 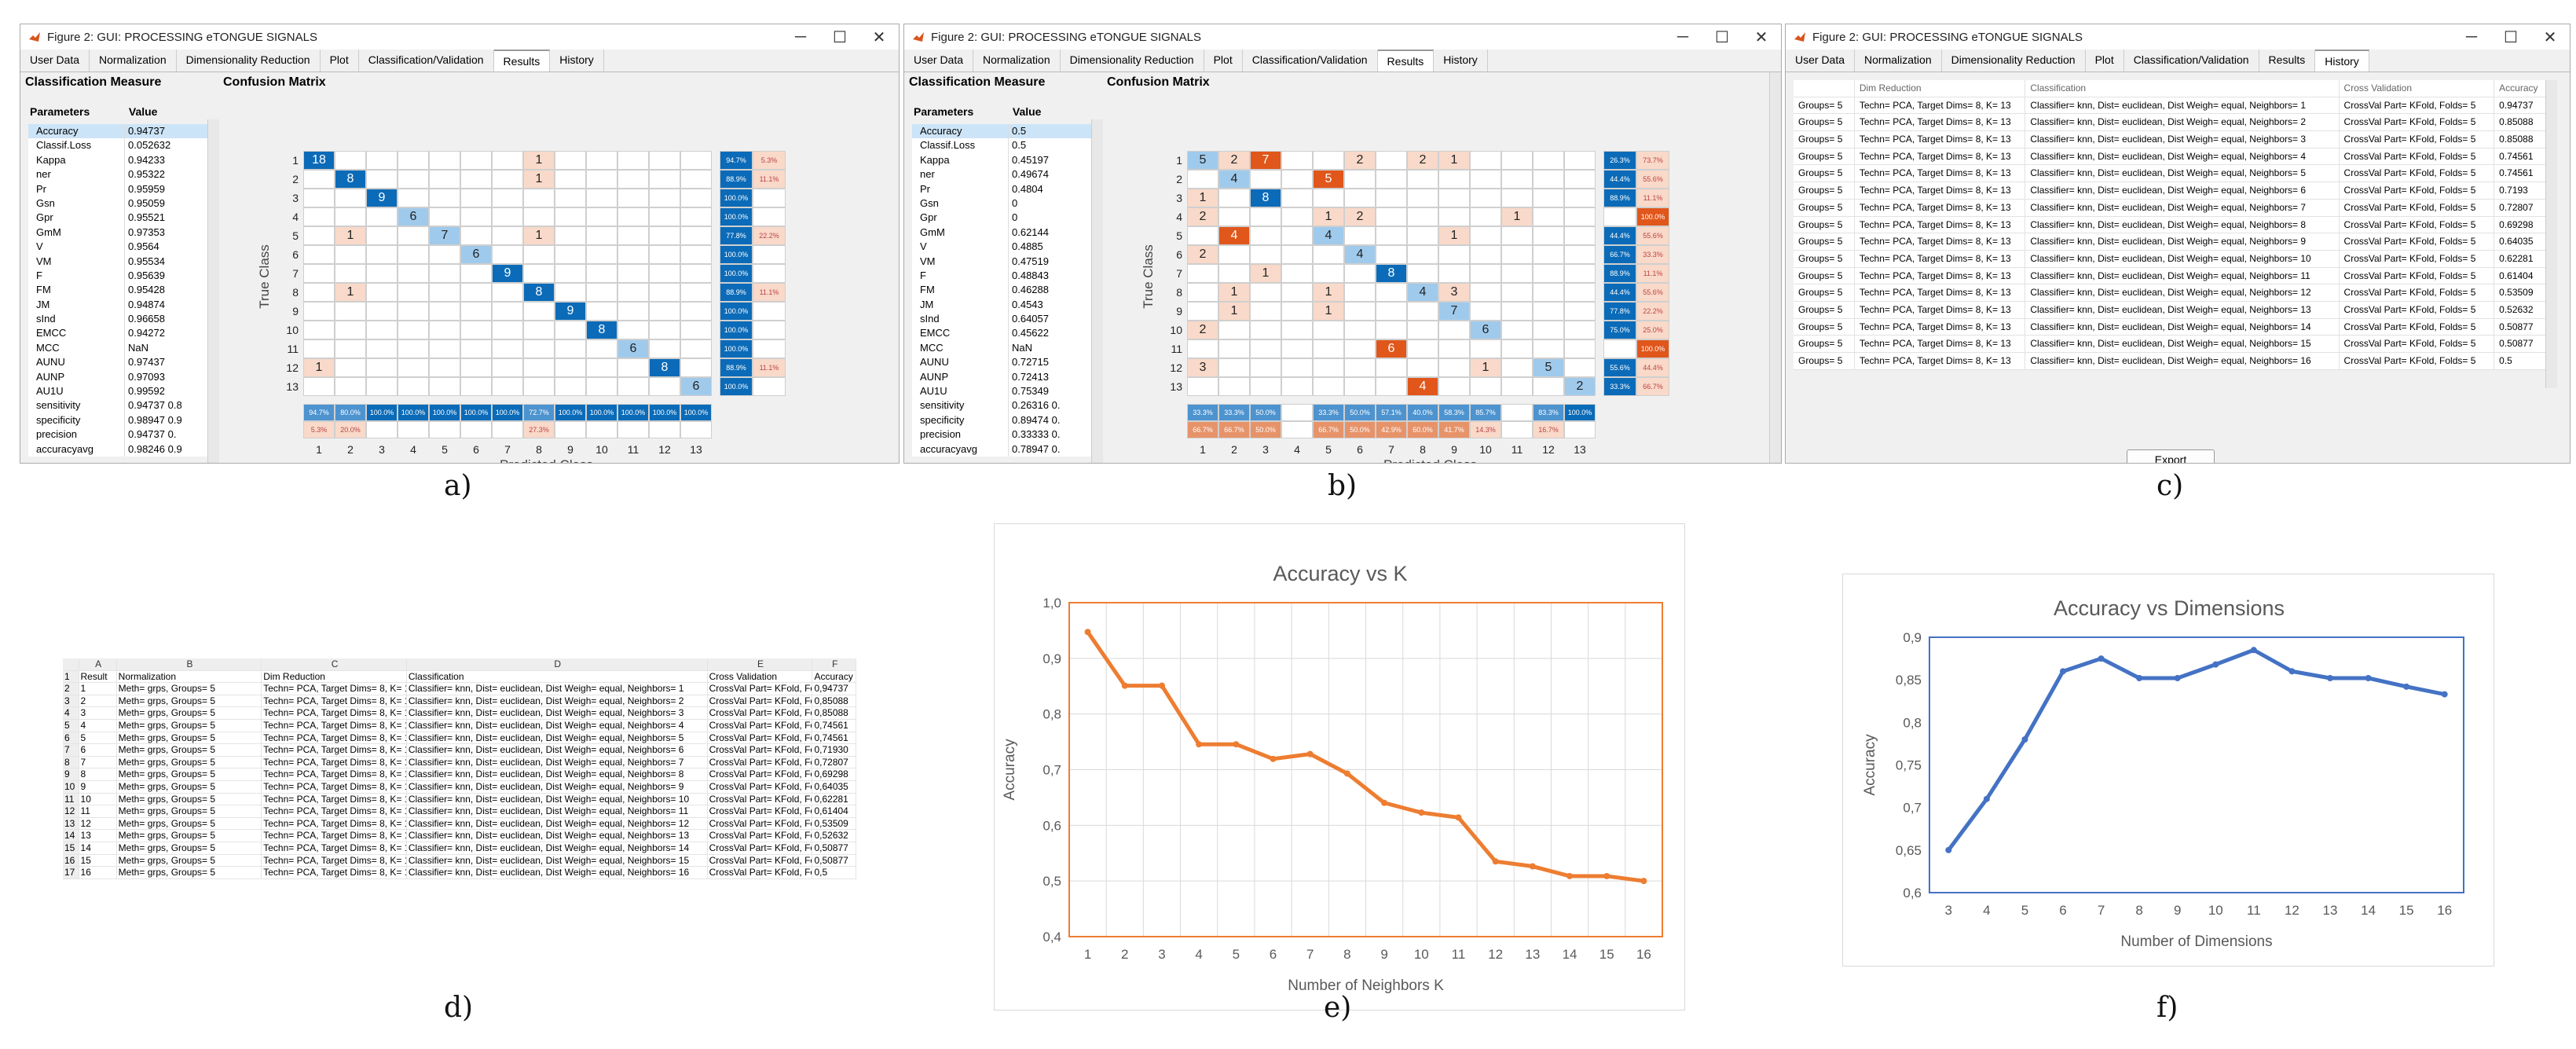 I want to click on parameter-row: Gpr 0.95521, so click(x=118, y=218).